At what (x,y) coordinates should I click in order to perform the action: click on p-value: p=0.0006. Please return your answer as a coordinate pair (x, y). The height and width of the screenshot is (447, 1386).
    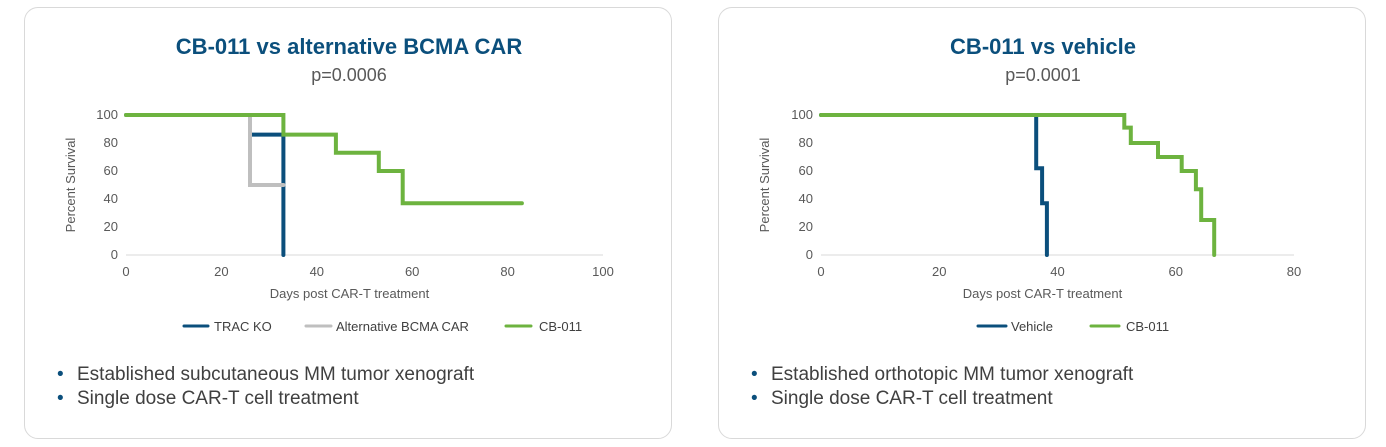
    Looking at the image, I should click on (349, 75).